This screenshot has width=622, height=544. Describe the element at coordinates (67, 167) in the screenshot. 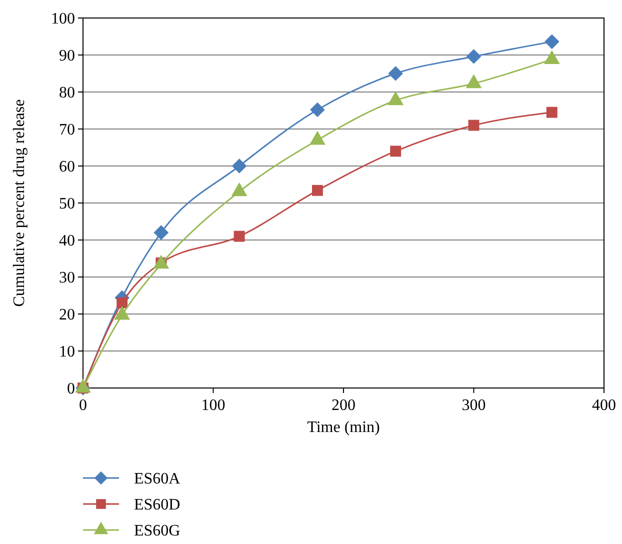

I see `y-tick-label: 60` at that location.